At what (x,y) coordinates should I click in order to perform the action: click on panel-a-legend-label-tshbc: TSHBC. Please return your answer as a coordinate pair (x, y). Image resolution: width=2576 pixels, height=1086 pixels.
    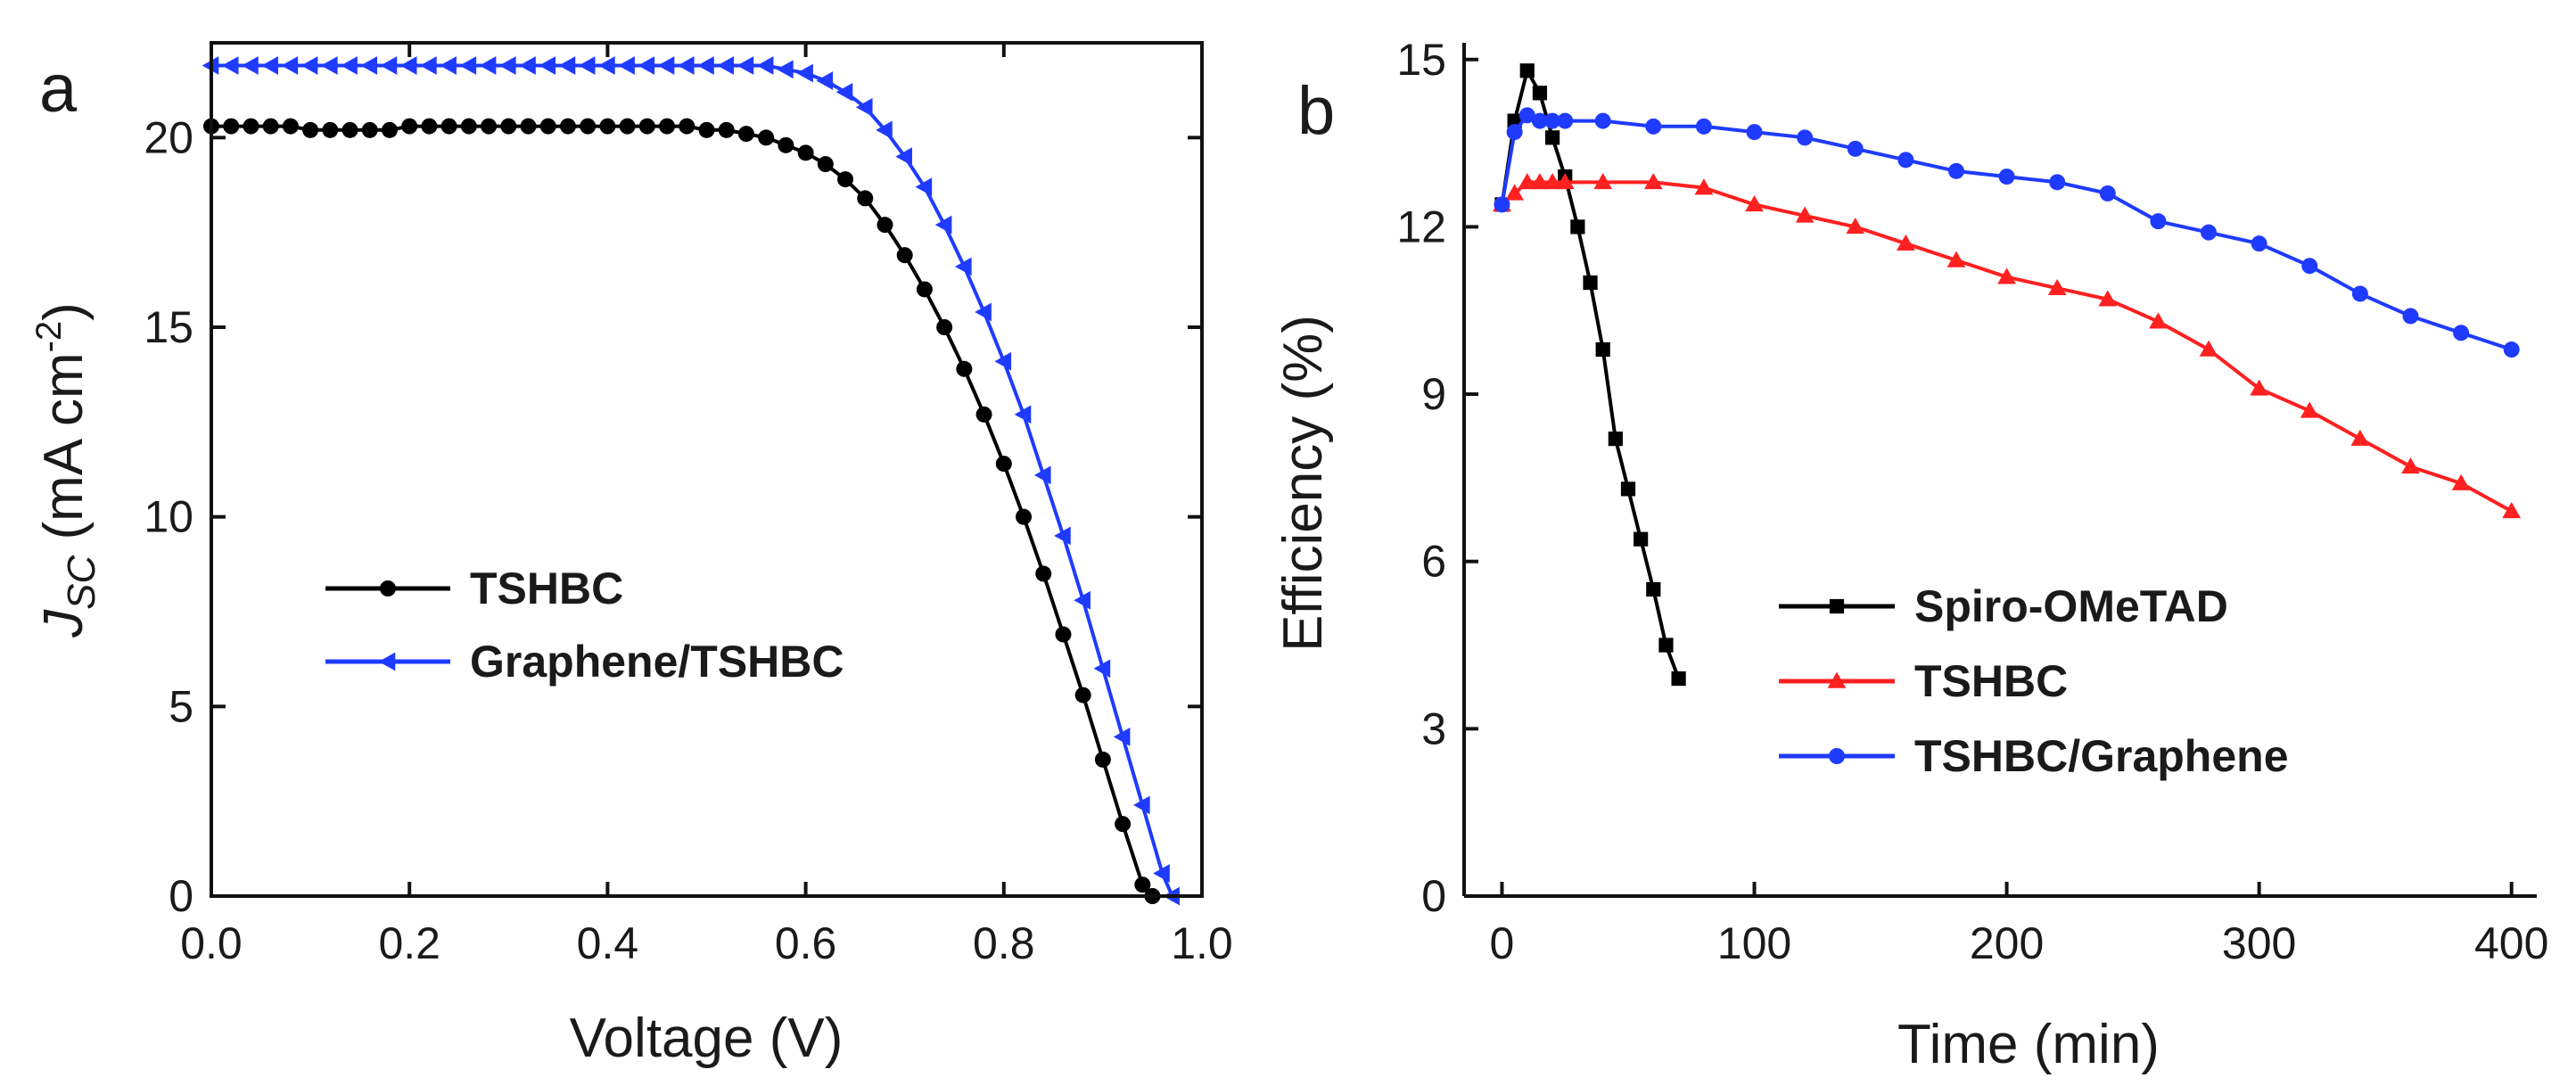
    Looking at the image, I should click on (546, 588).